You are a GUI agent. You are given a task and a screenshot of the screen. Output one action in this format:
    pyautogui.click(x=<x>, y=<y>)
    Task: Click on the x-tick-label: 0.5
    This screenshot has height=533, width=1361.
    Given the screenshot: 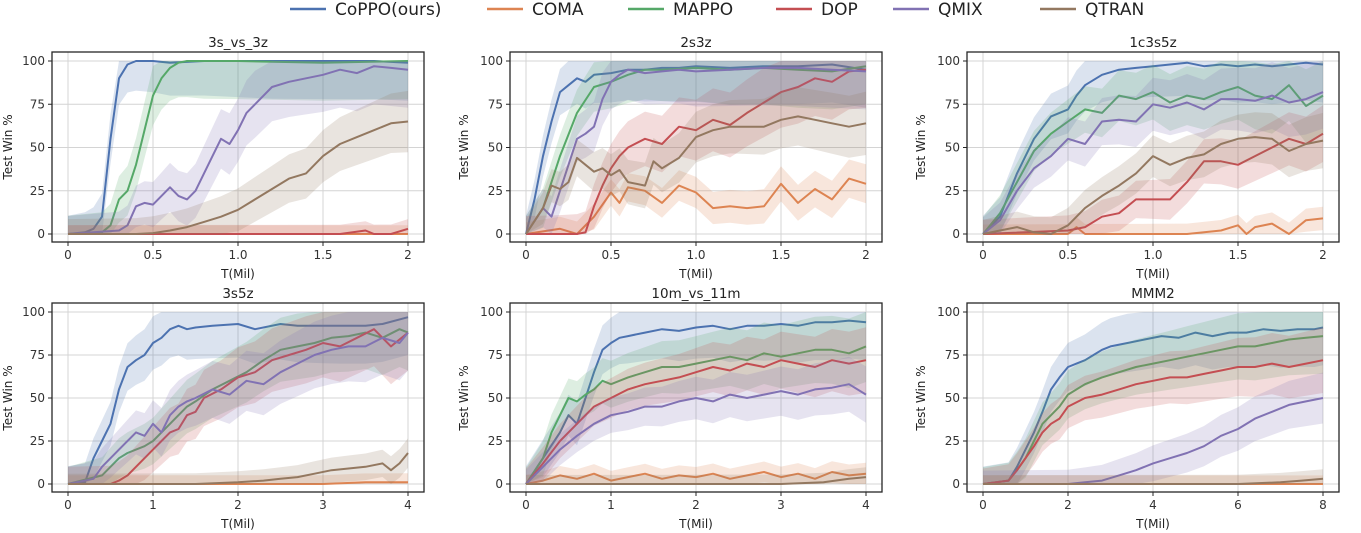 What is the action you would take?
    pyautogui.click(x=1067, y=255)
    